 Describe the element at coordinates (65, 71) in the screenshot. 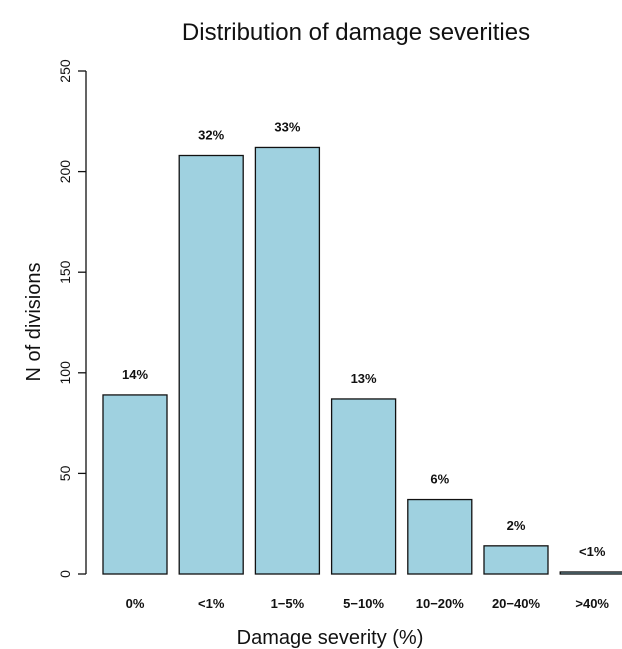

I see `y-tick-label: 250` at that location.